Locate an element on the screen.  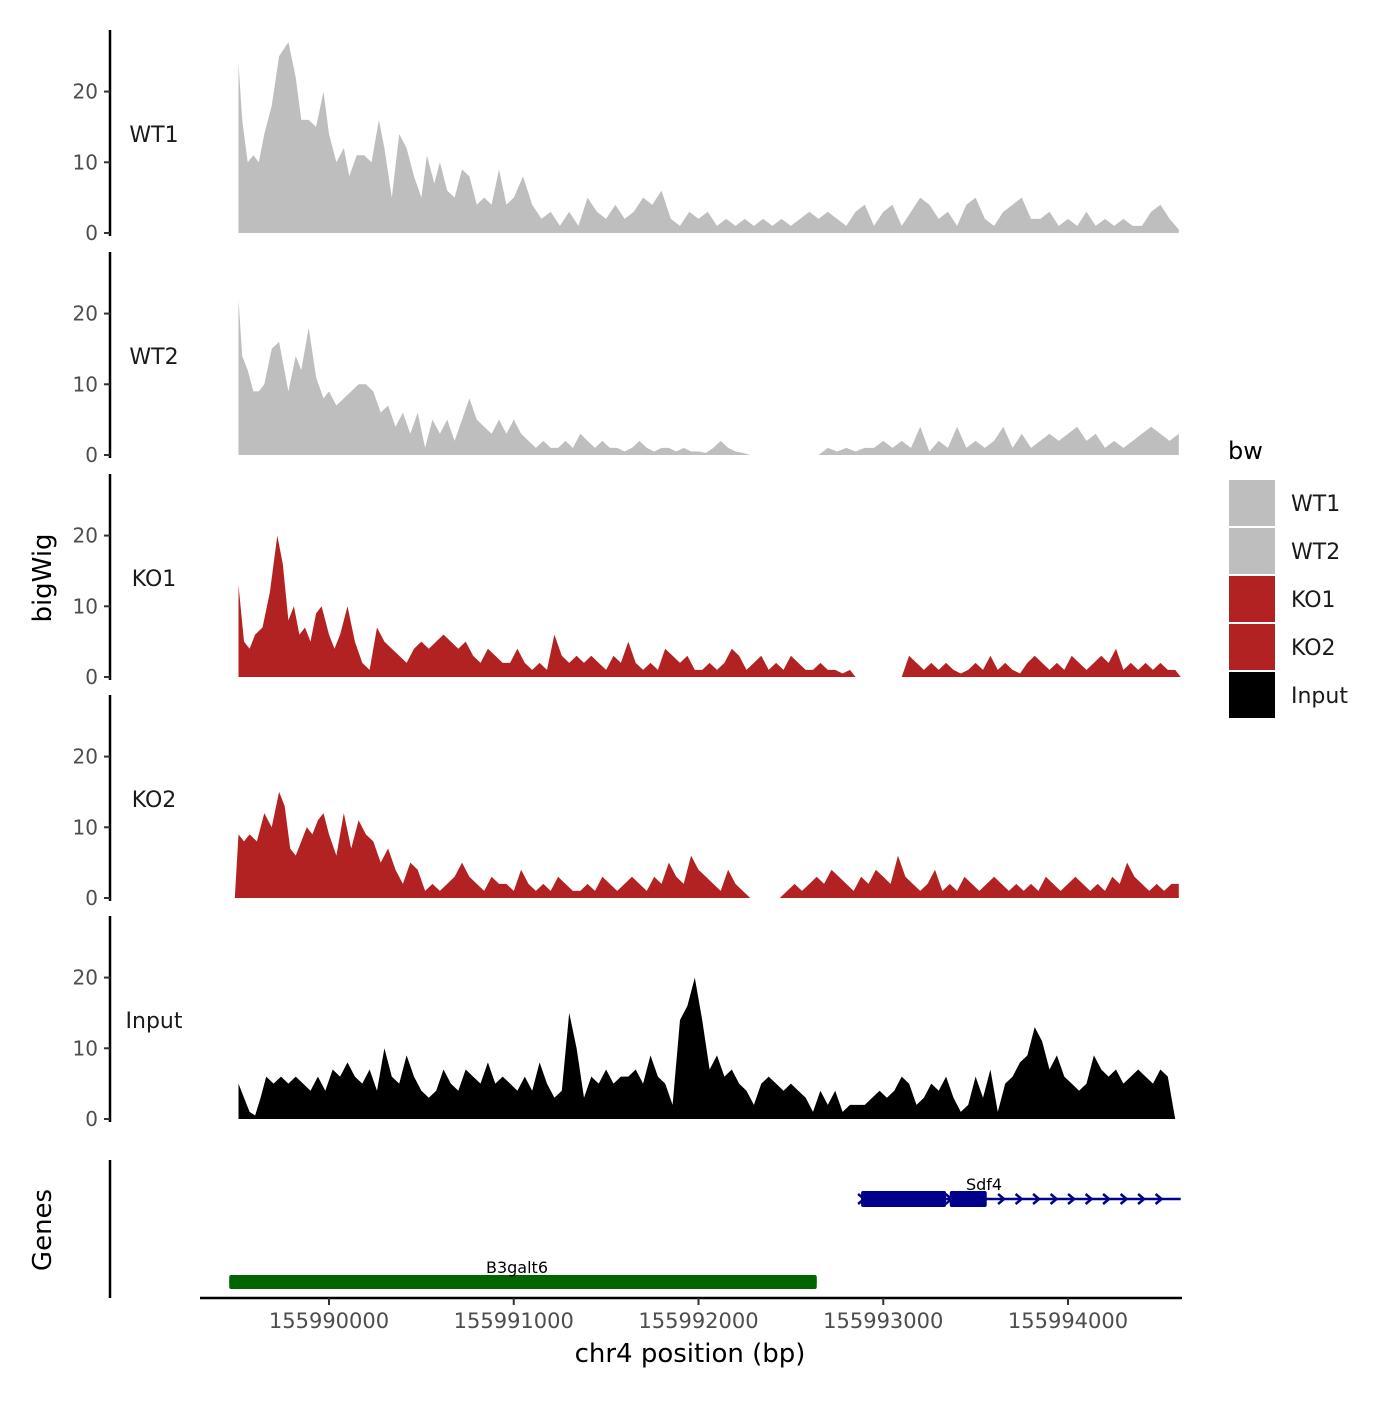
track-label: KO1 is located at coordinates (154, 579).